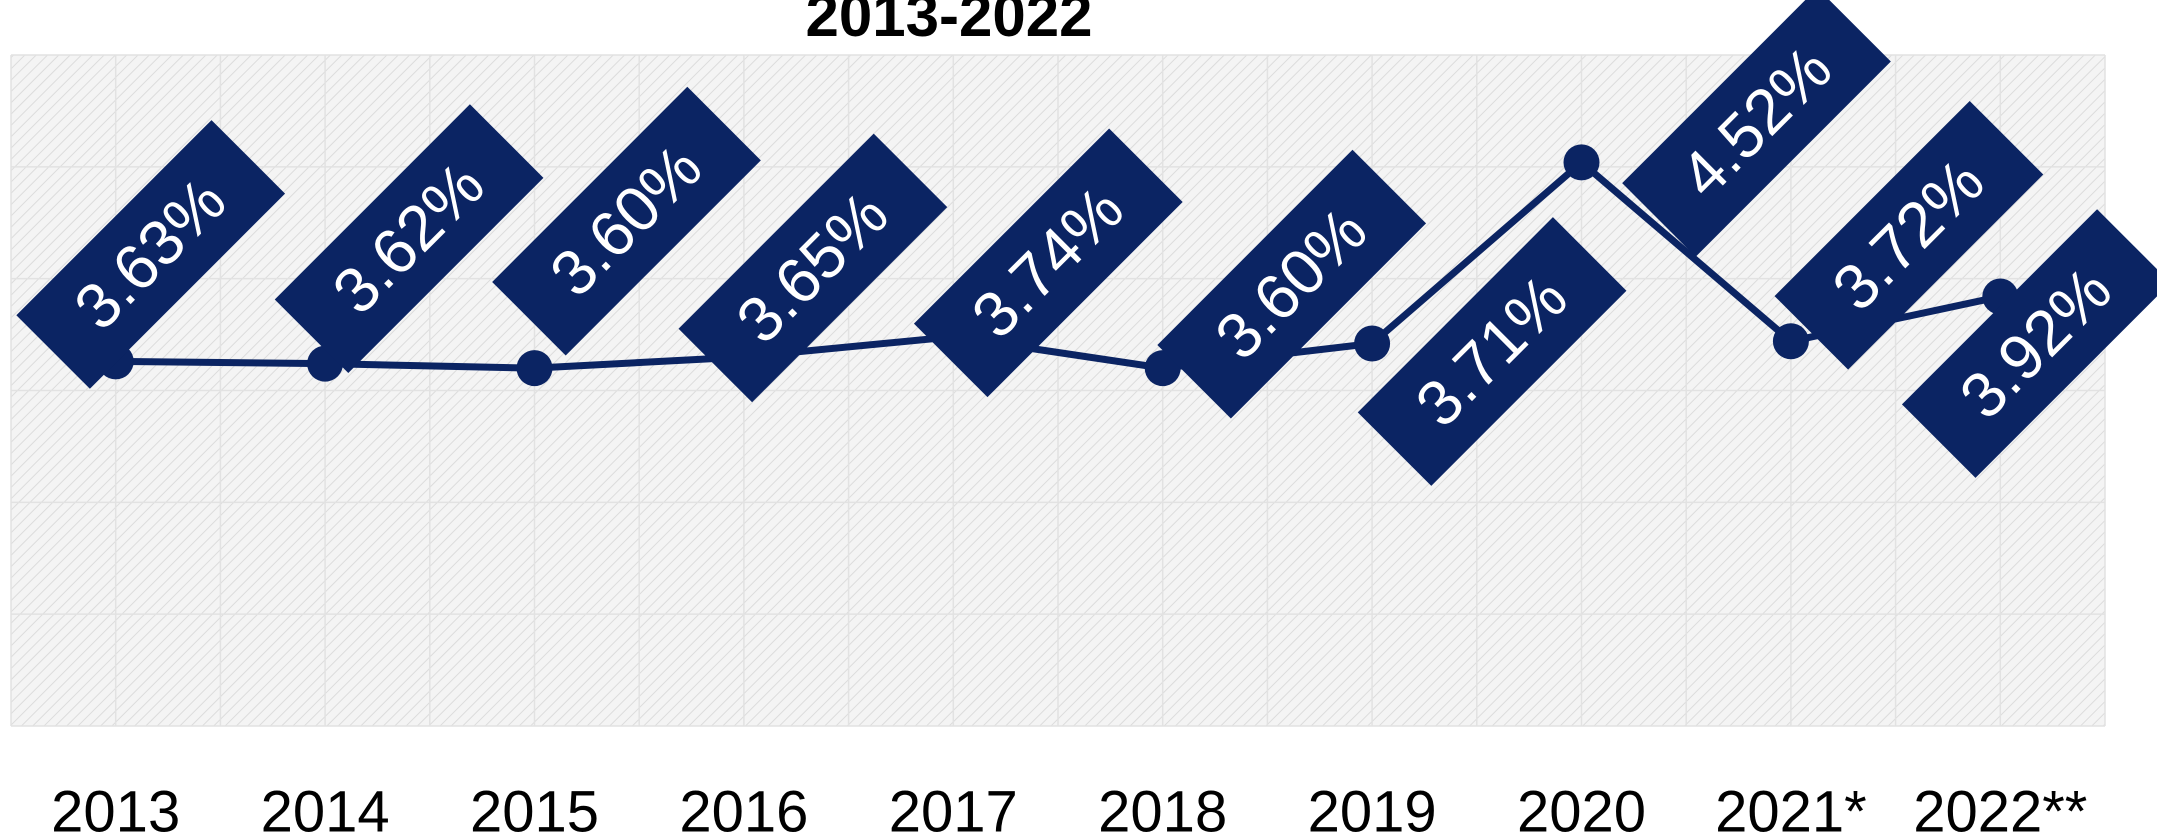 This screenshot has height=838, width=2157. What do you see at coordinates (1791, 808) in the screenshot?
I see `x-tick-label: 2021*` at bounding box center [1791, 808].